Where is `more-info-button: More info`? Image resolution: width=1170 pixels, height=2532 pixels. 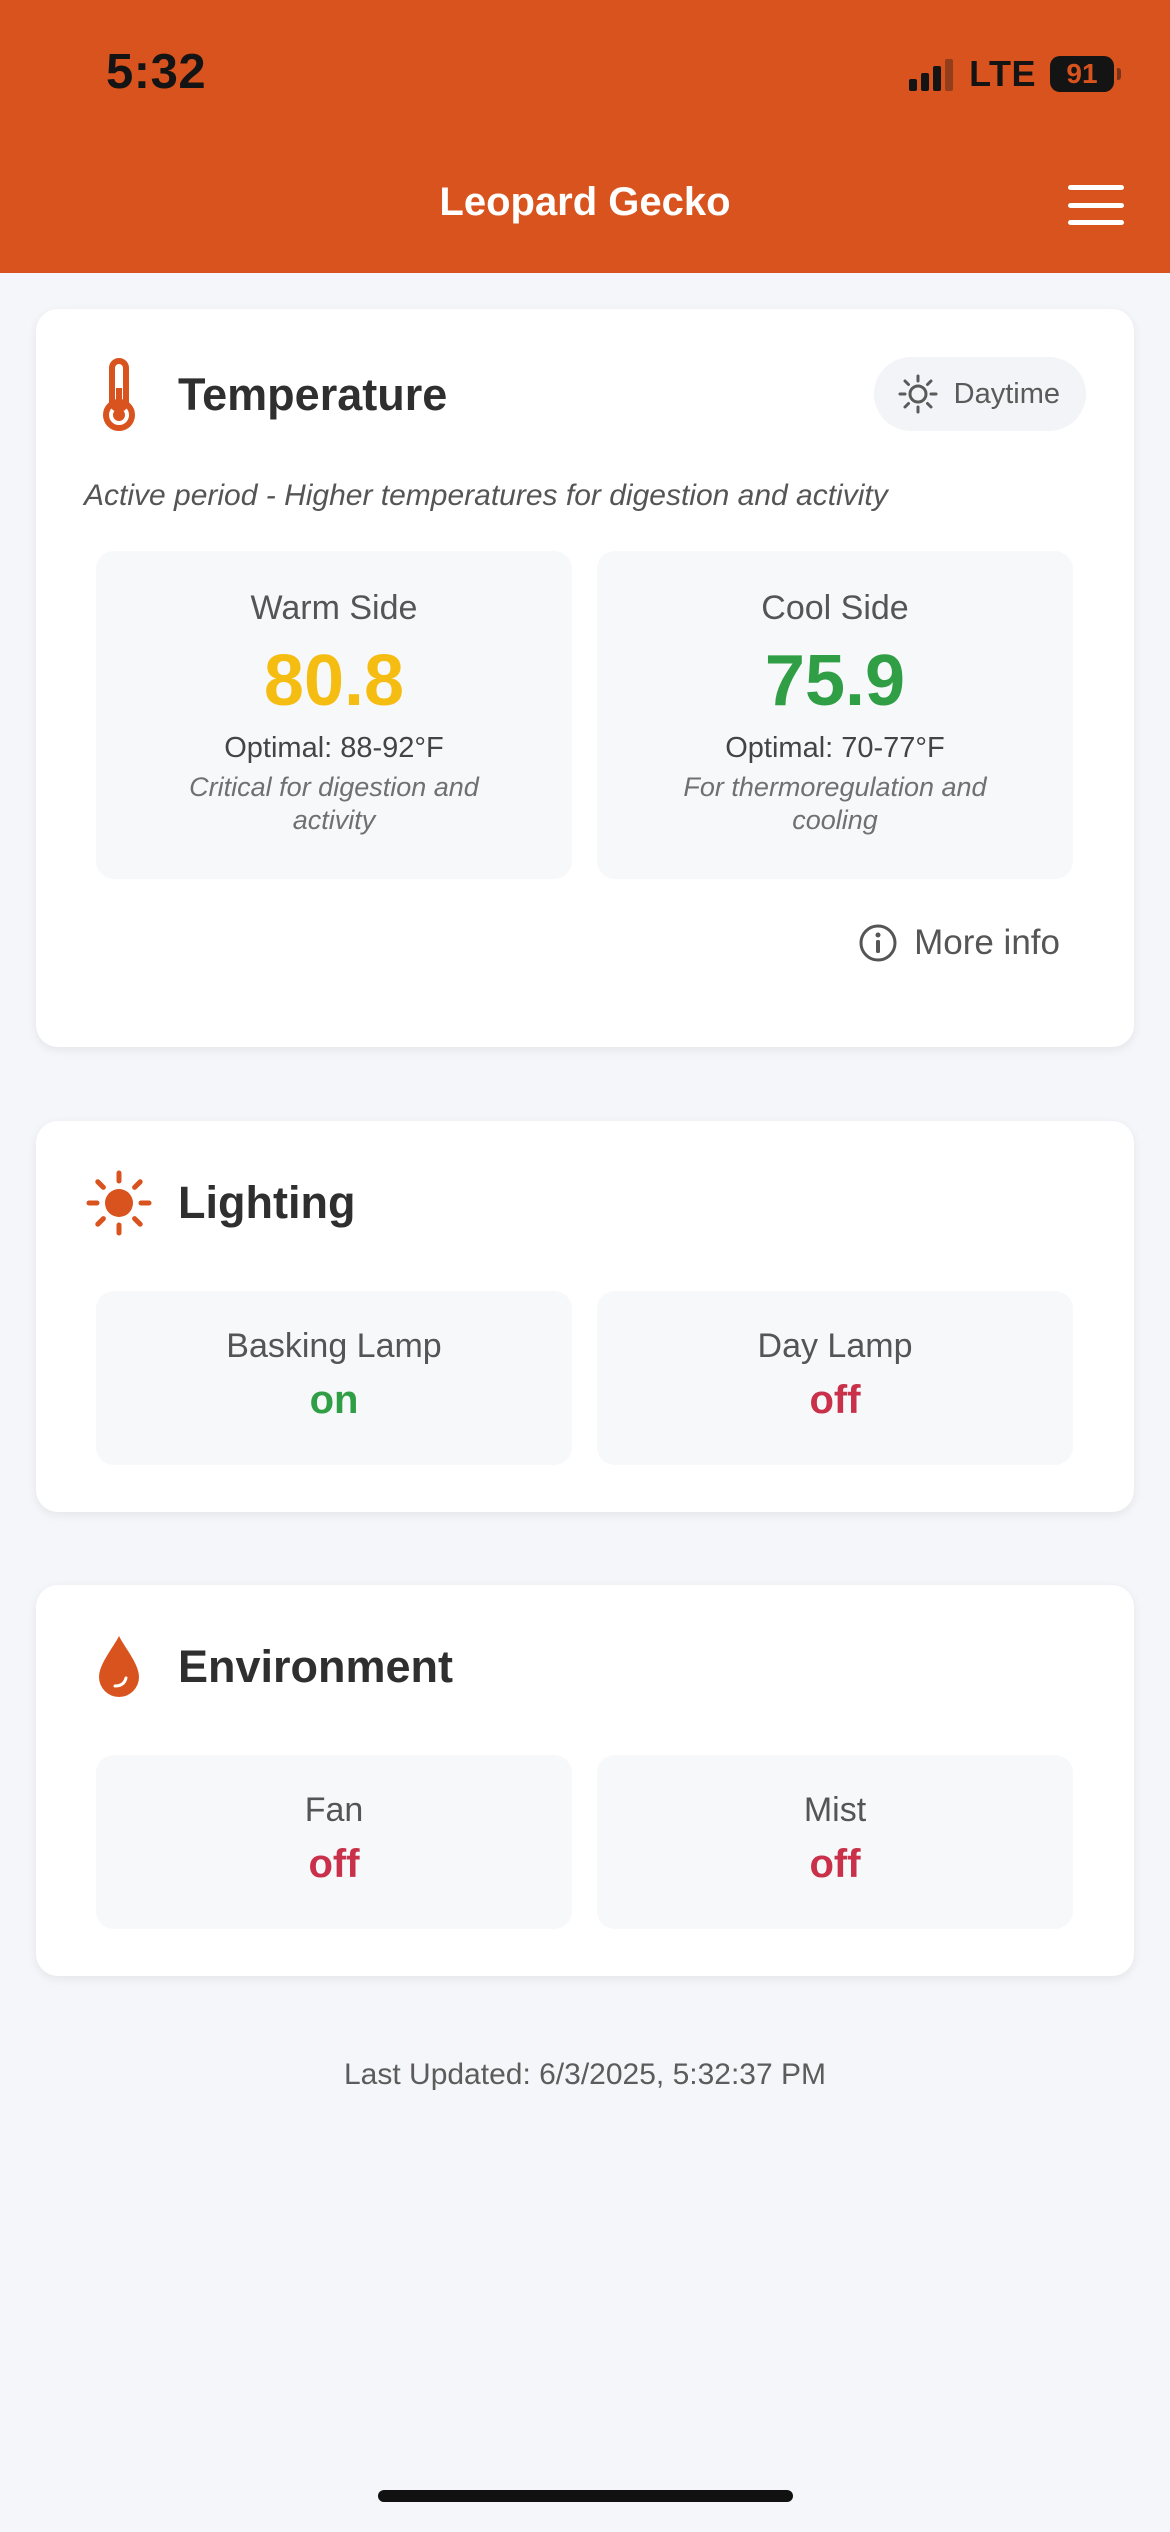
more-info-button: More info is located at coordinates (959, 943).